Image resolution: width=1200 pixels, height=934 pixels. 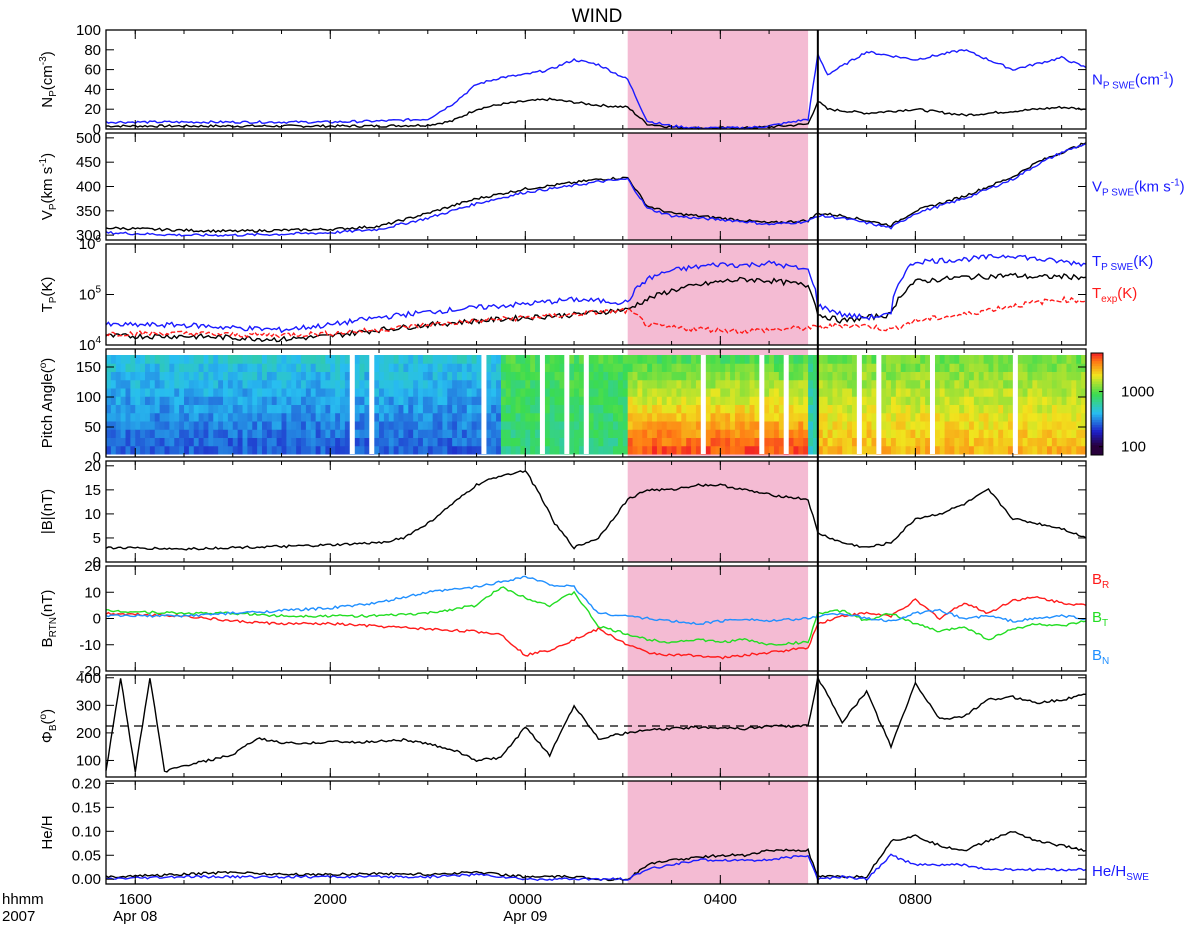 I want to click on y-tick-label-np-5: 100, so click(x=88, y=30).